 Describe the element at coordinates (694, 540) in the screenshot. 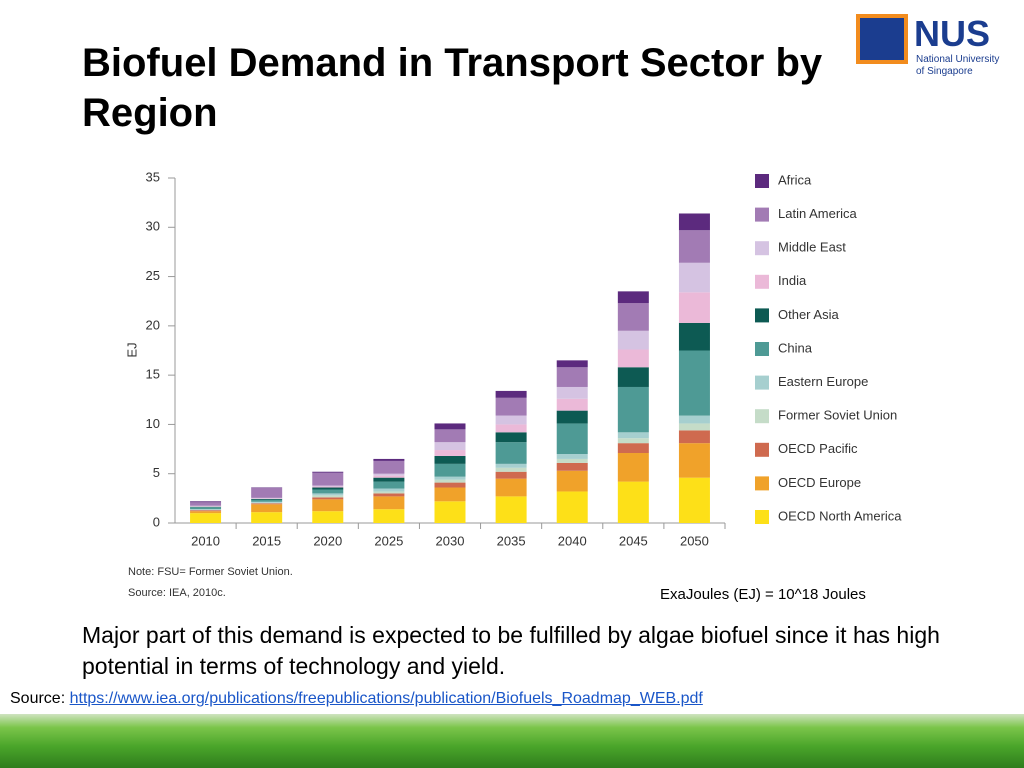

I see `x-tick-label: 2050` at that location.